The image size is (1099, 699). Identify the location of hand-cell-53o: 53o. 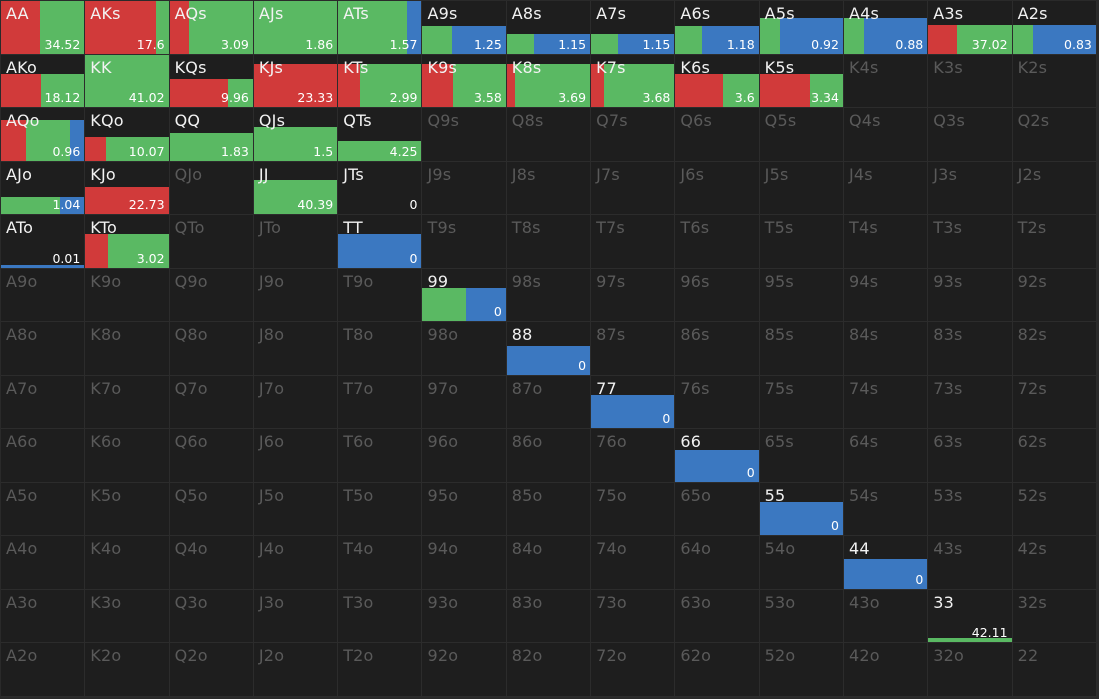
(801, 616).